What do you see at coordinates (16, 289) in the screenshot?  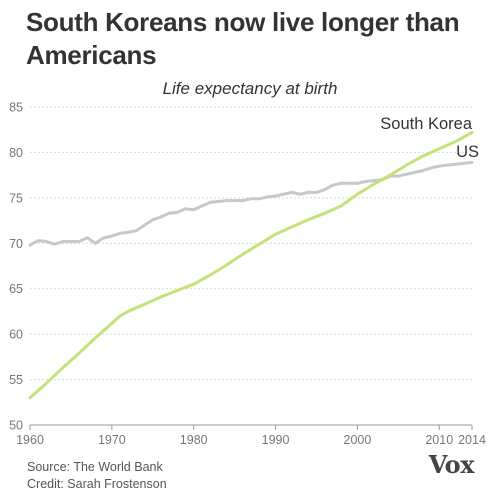 I see `y-tick-label: 65` at bounding box center [16, 289].